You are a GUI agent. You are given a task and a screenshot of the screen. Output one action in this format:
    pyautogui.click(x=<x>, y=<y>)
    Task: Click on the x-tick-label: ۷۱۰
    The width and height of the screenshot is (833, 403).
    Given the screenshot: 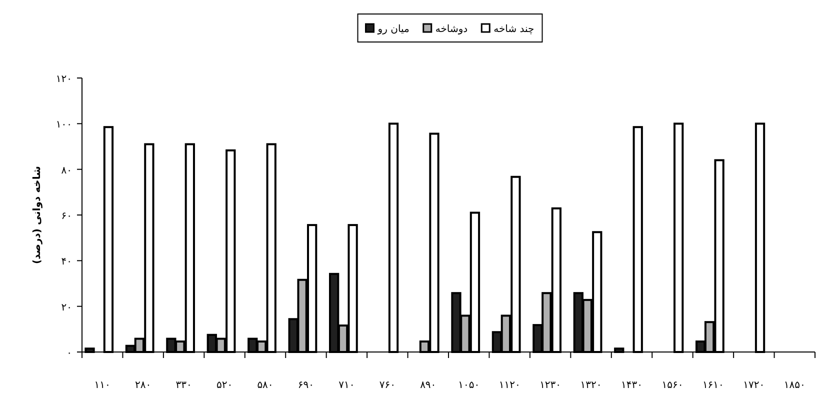 What is the action you would take?
    pyautogui.click(x=346, y=385)
    